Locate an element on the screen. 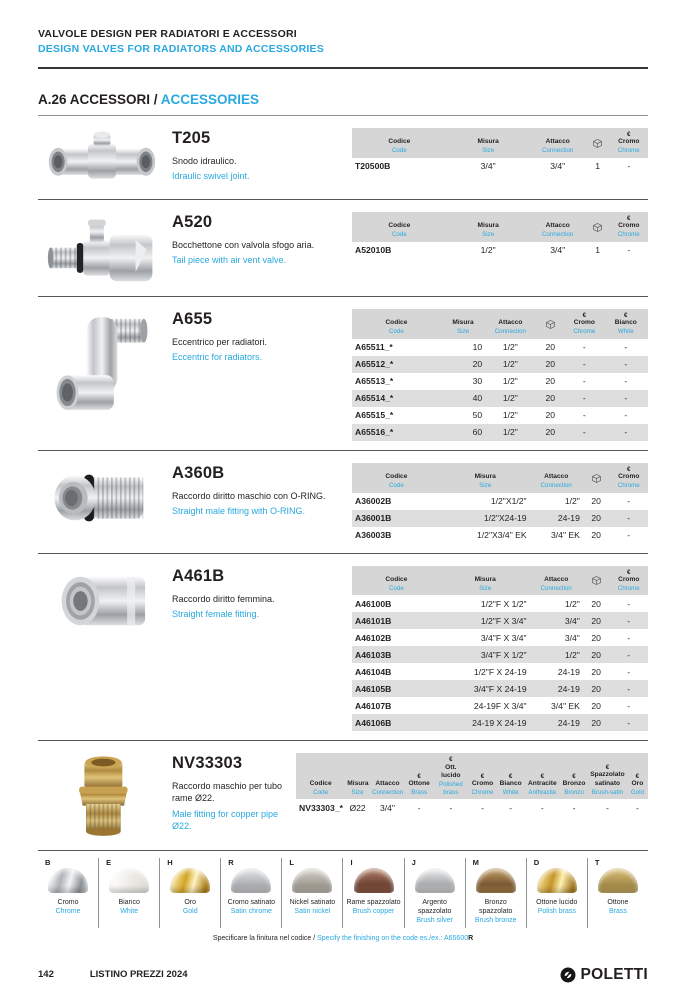 The height and width of the screenshot is (984, 678). product-code: A46100B is located at coordinates (373, 603).